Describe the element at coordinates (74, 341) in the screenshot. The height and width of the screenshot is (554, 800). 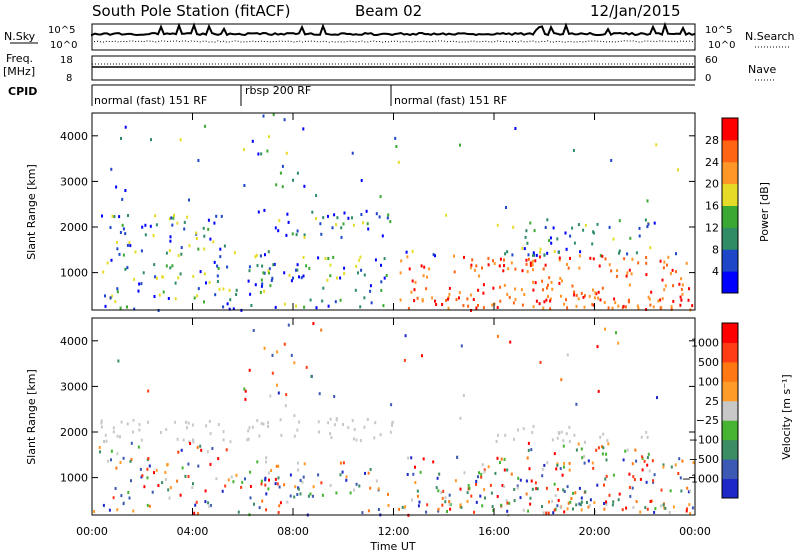
I see `y-tick-label: 4000` at that location.